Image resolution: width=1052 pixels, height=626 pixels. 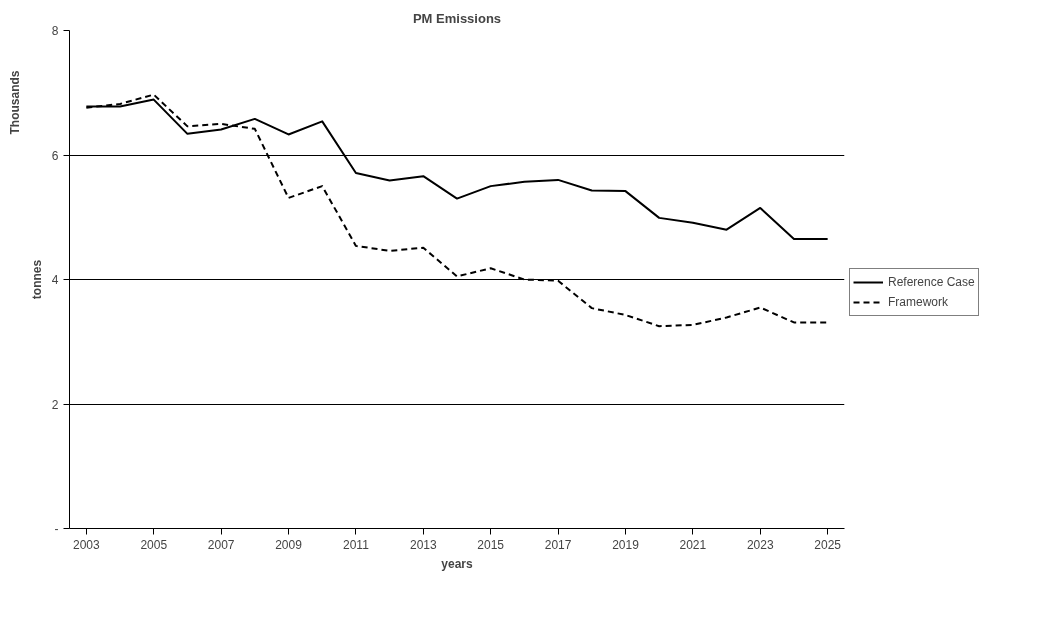 What do you see at coordinates (55, 155) in the screenshot?
I see `y-tick-label: 6` at bounding box center [55, 155].